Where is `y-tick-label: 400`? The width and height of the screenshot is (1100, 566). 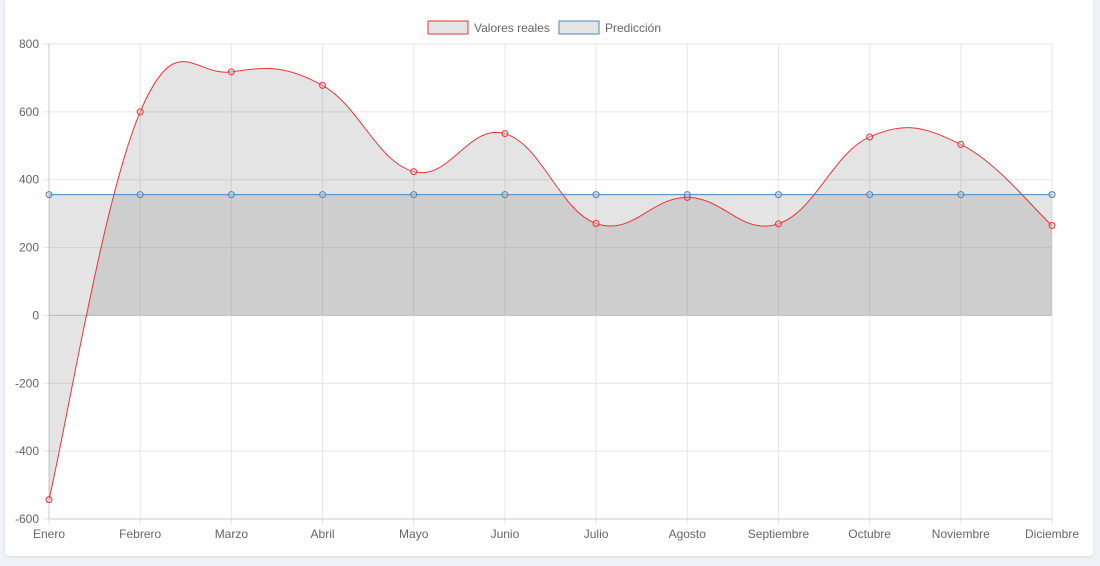
y-tick-label: 400 is located at coordinates (29, 180).